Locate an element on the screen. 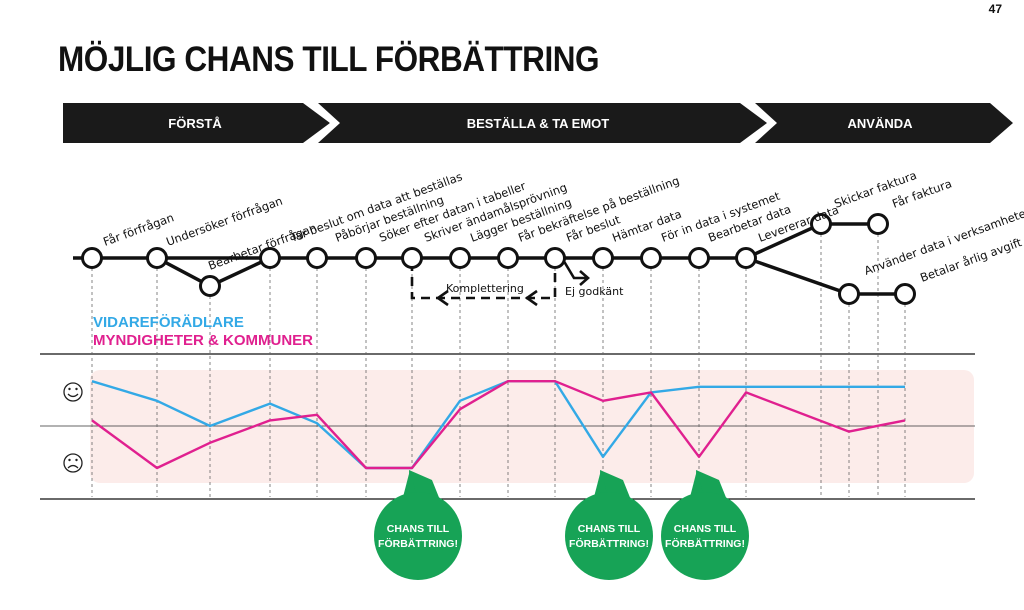 The width and height of the screenshot is (1024, 610). happy-face-icon is located at coordinates (73, 392).